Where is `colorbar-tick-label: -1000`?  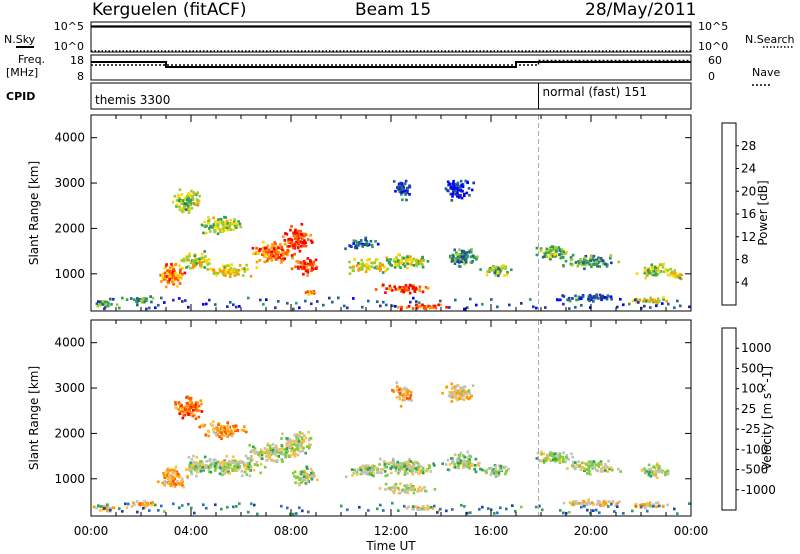
colorbar-tick-label: -1000 is located at coordinates (758, 490).